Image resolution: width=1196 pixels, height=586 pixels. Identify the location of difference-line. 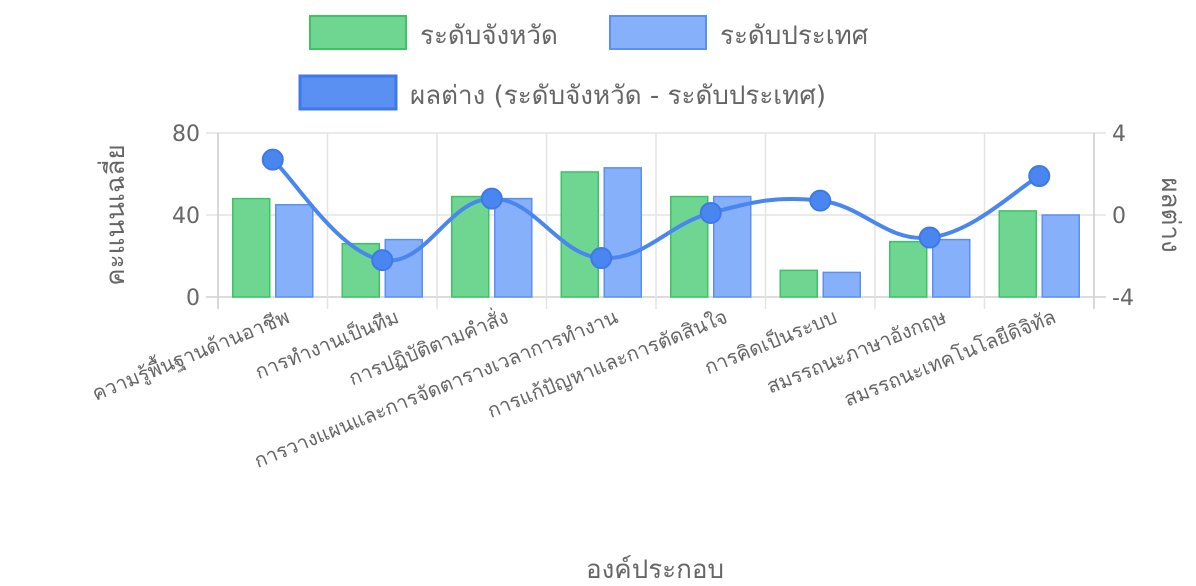
(656, 210).